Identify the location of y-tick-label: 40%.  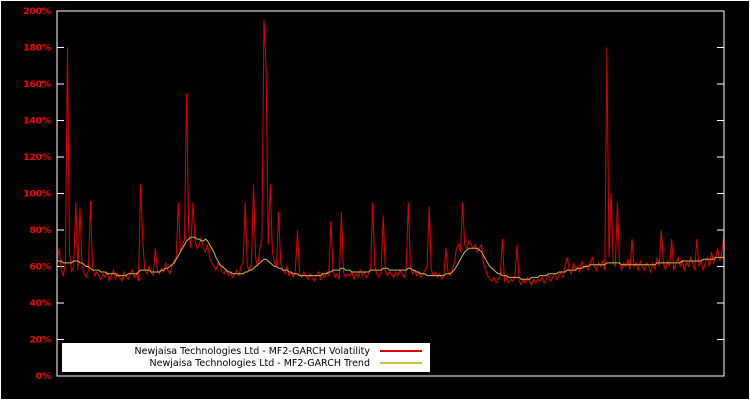
(40, 304).